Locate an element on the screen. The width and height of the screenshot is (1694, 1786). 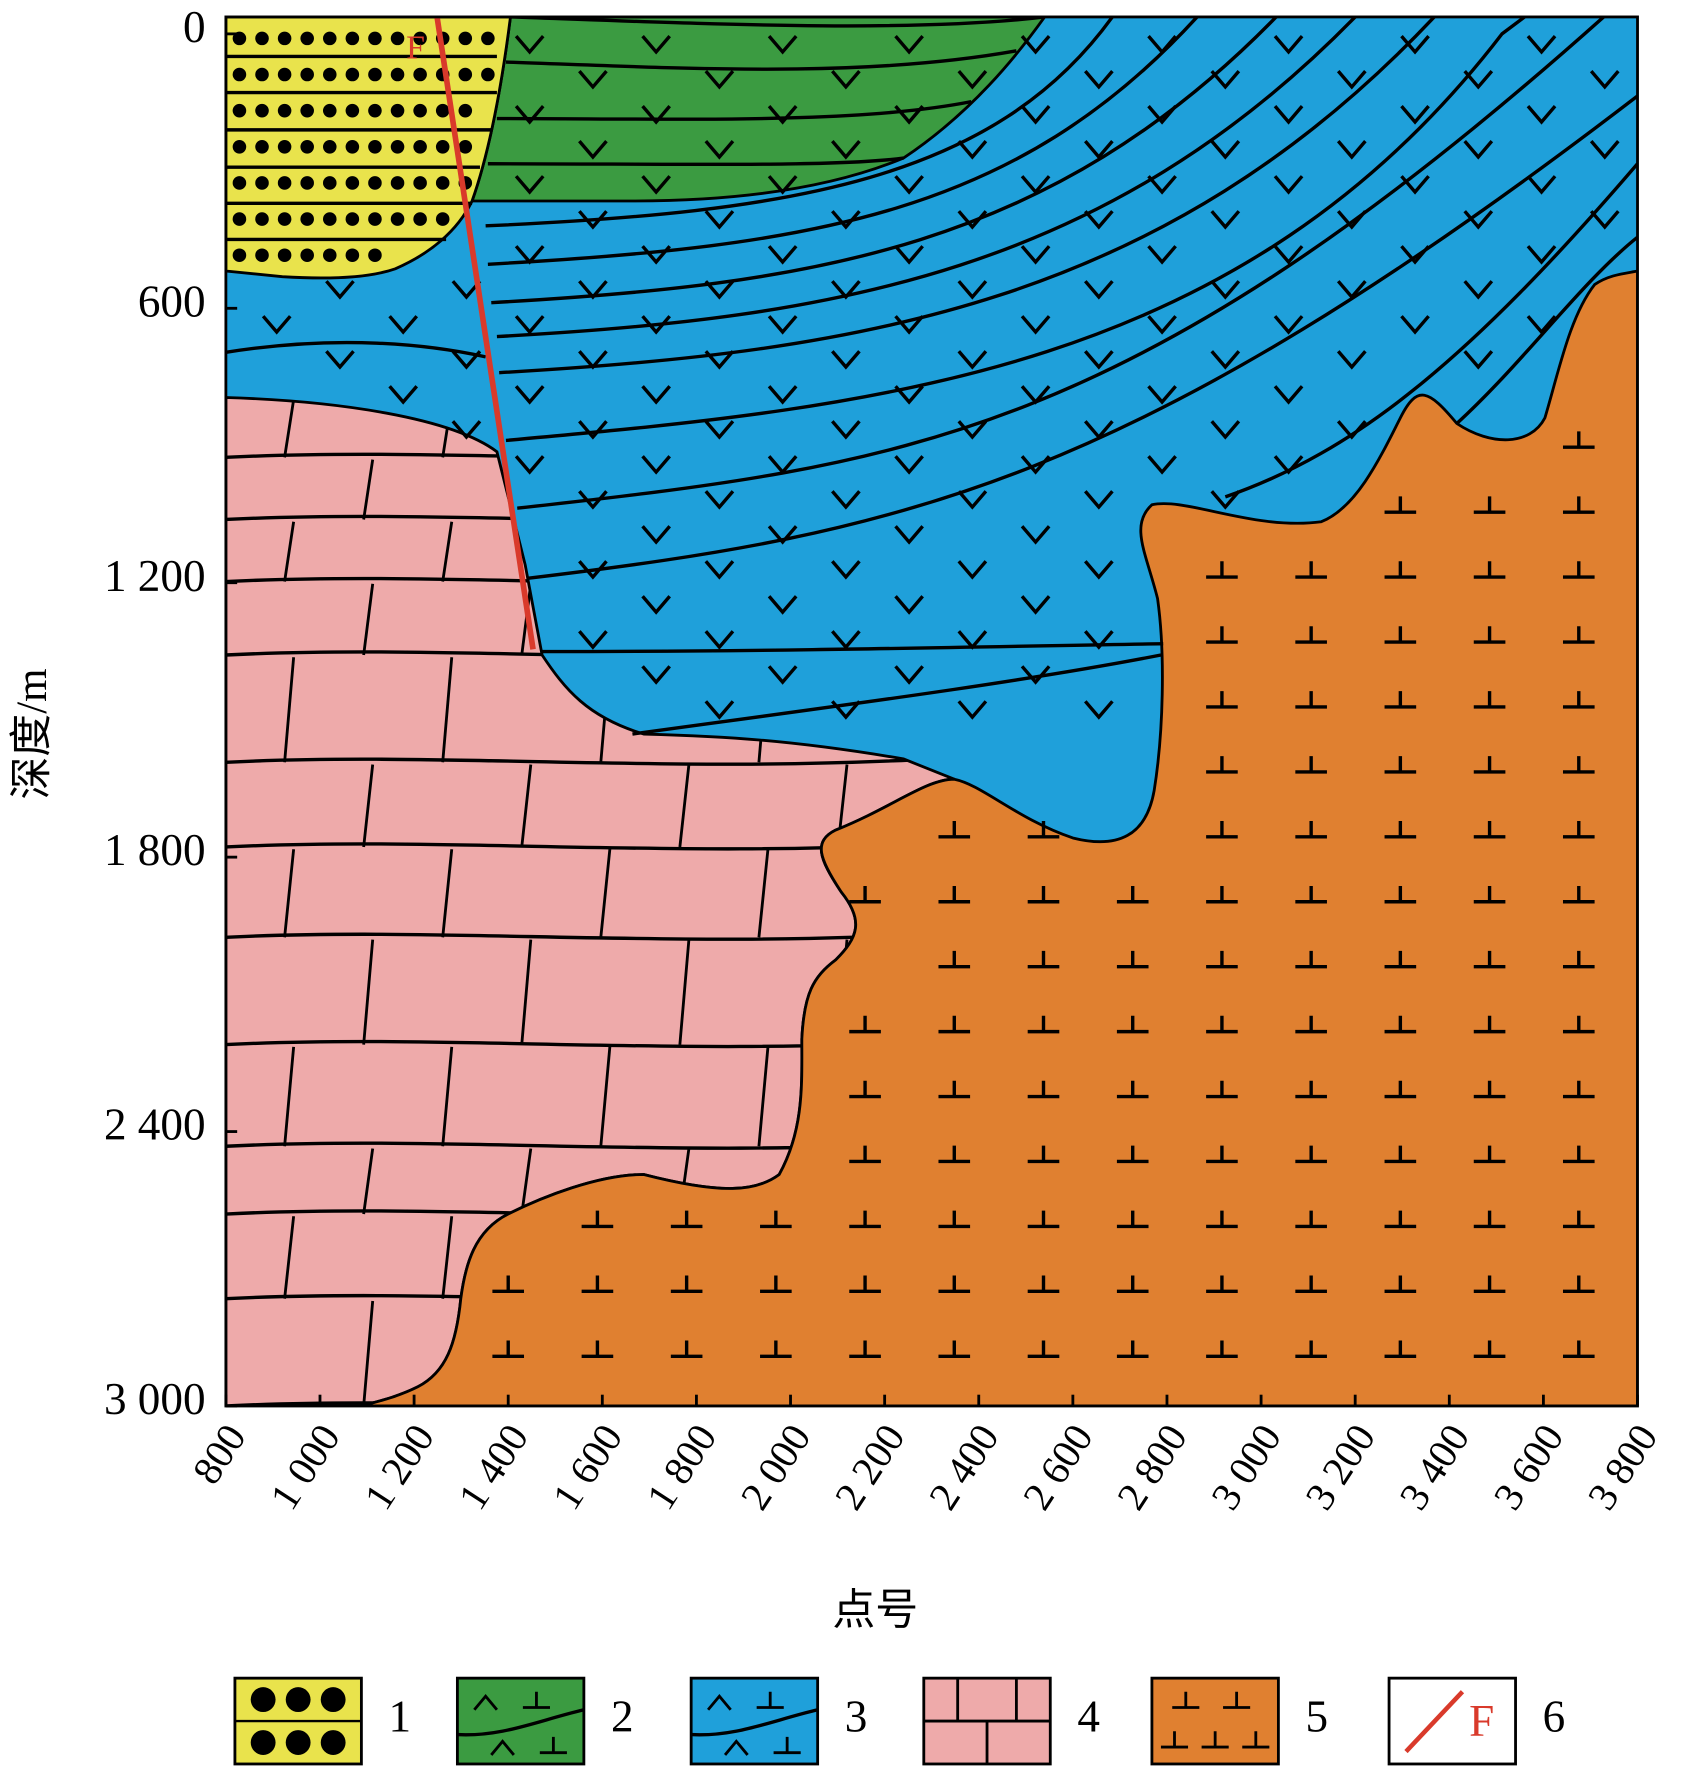
x-tick-label: 3 600 is located at coordinates (1529, 1466).